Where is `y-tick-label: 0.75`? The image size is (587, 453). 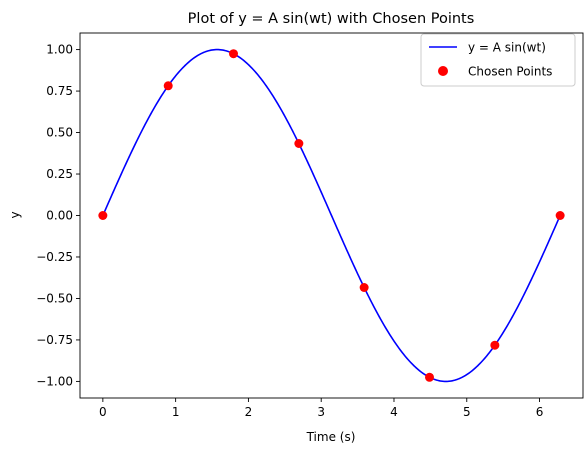 y-tick-label: 0.75 is located at coordinates (59, 91).